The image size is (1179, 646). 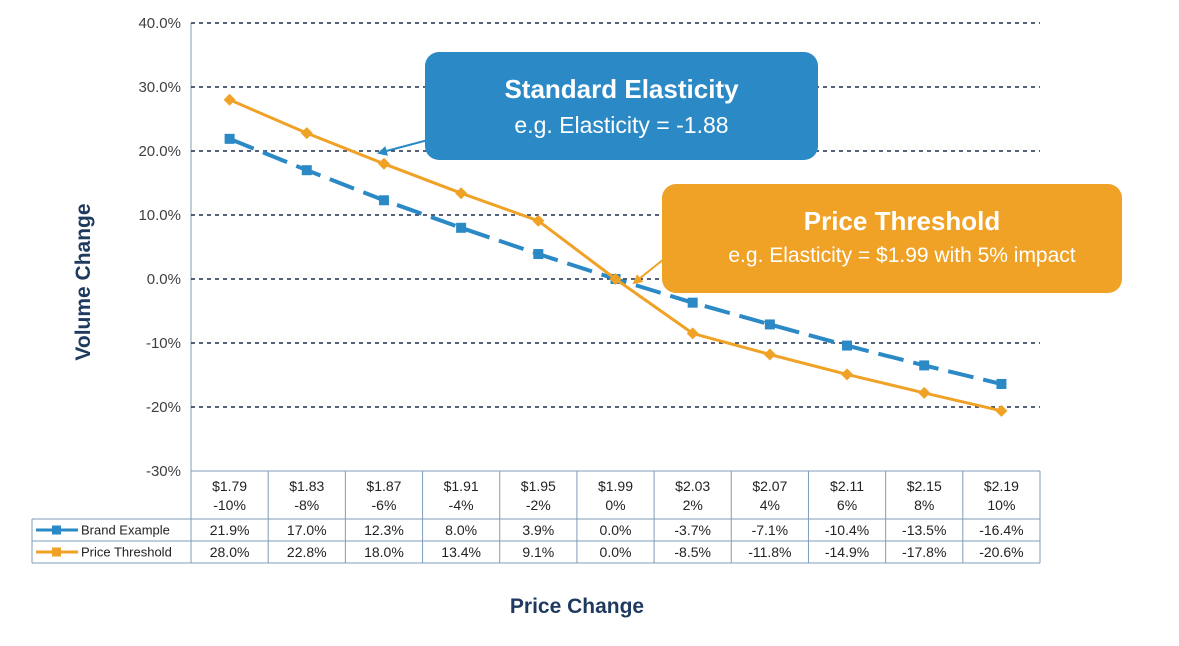 What do you see at coordinates (847, 486) in the screenshot?
I see `x-tick-price: $2.11` at bounding box center [847, 486].